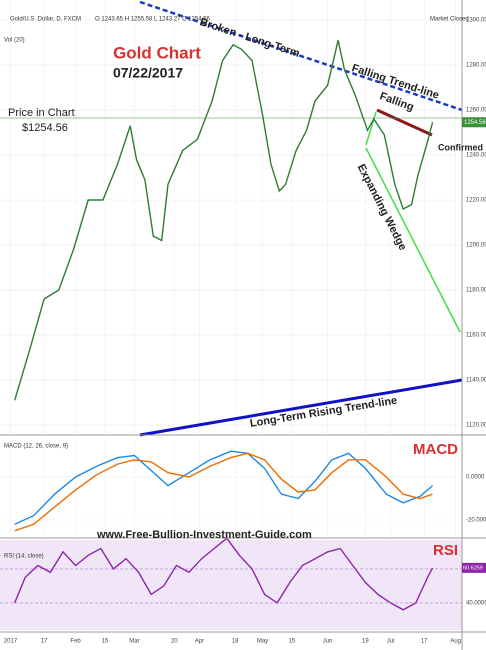  Describe the element at coordinates (476, 521) in the screenshot. I see `y-tick-label: -20.0000` at that location.